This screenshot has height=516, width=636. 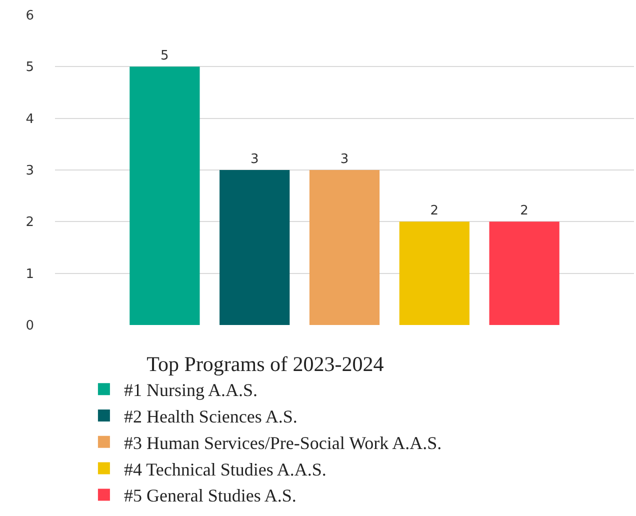 I want to click on y-tick-label: 3, so click(x=30, y=171).